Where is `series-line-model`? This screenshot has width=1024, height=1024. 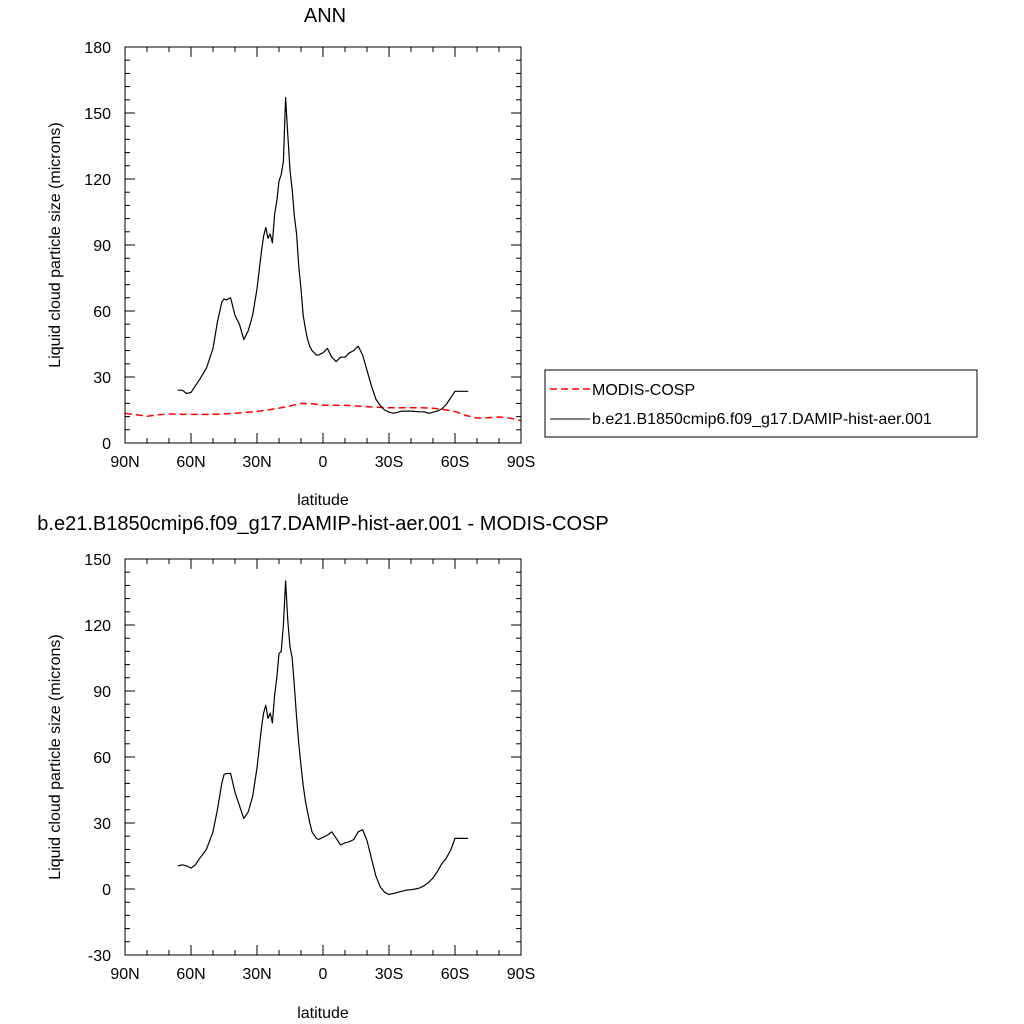
series-line-model is located at coordinates (323, 255).